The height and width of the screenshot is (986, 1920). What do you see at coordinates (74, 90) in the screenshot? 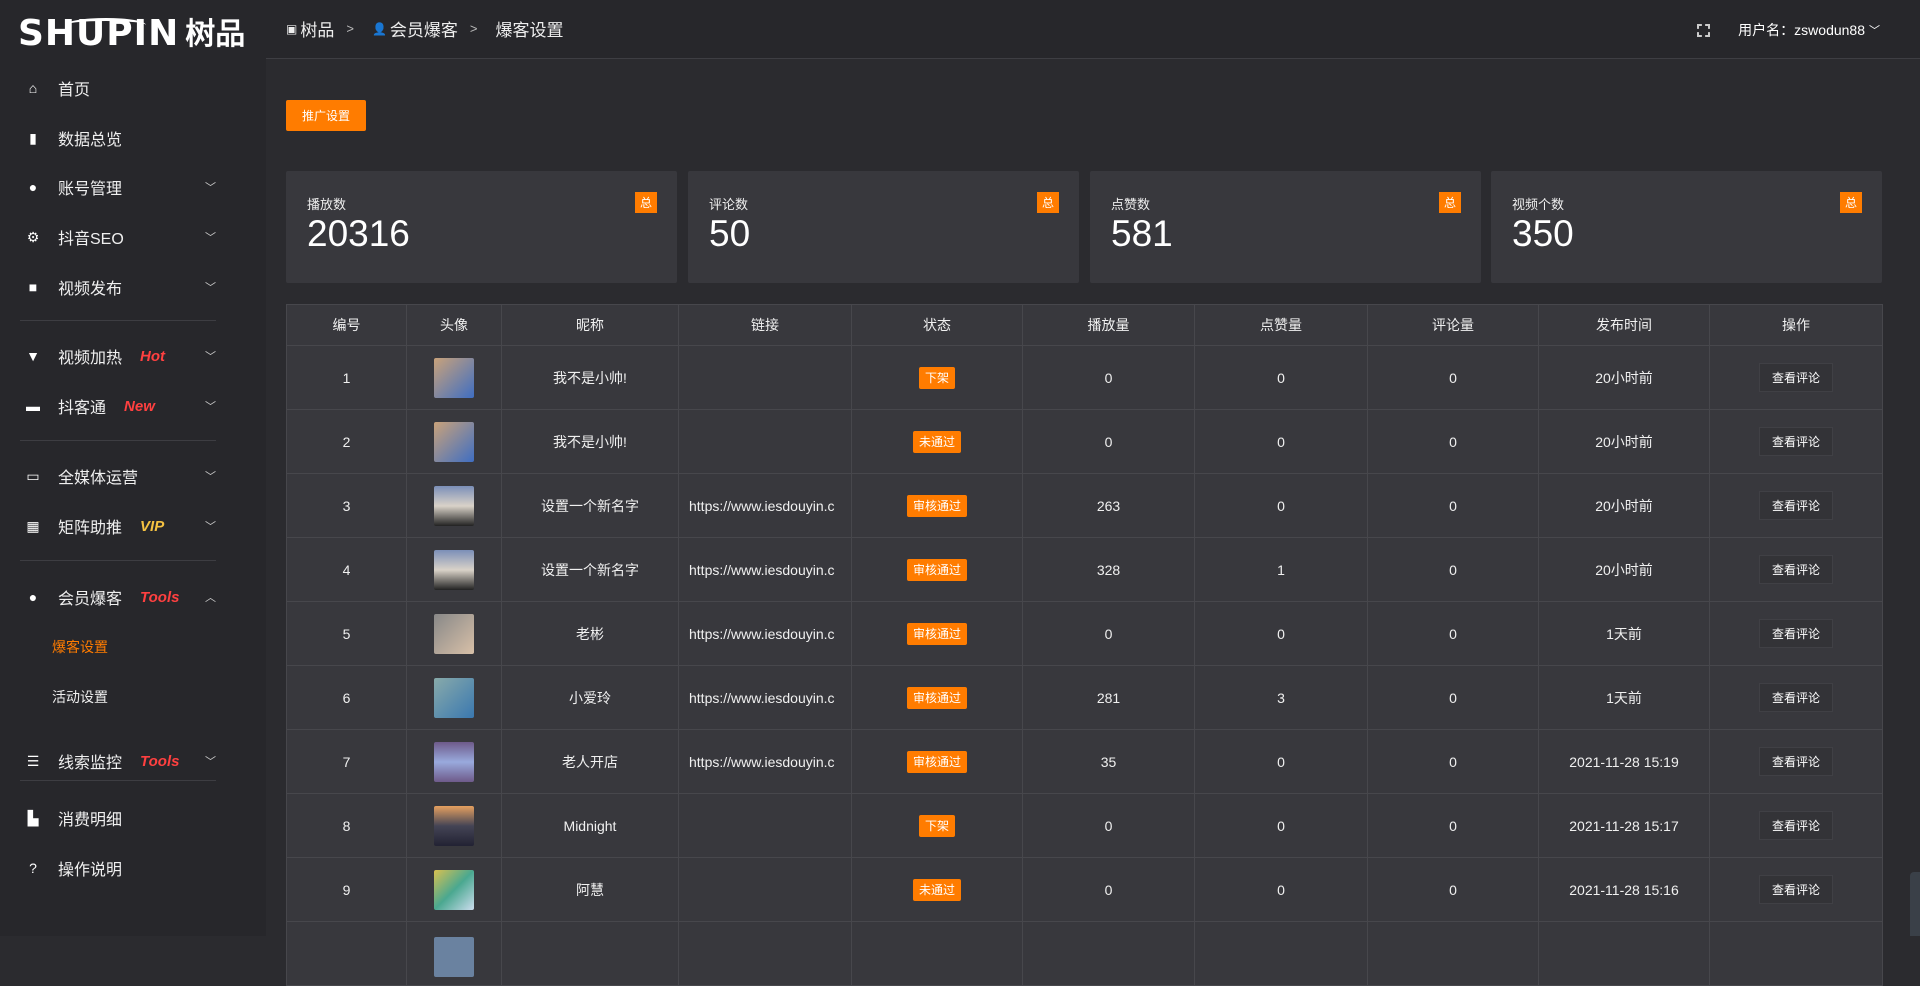
I see `sidebar-item-label: 首页` at bounding box center [74, 90].